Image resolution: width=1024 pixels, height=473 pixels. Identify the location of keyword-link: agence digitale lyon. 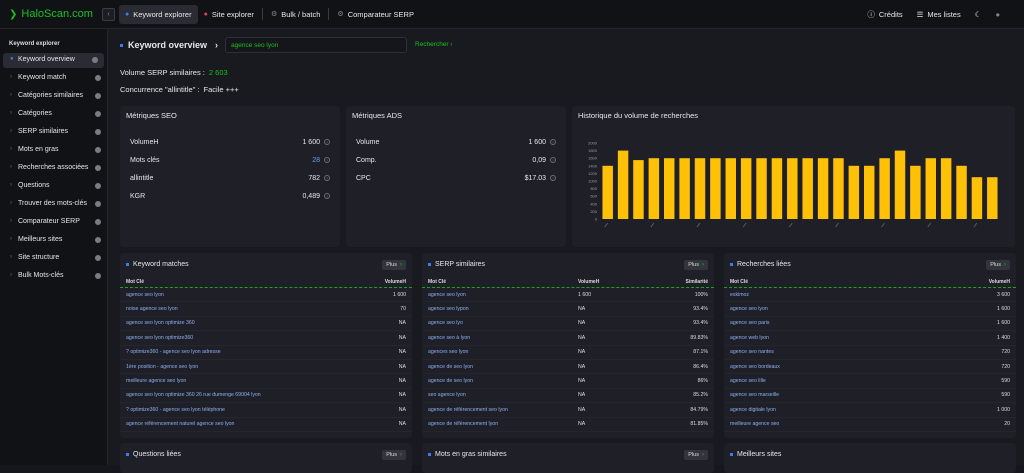
(753, 409).